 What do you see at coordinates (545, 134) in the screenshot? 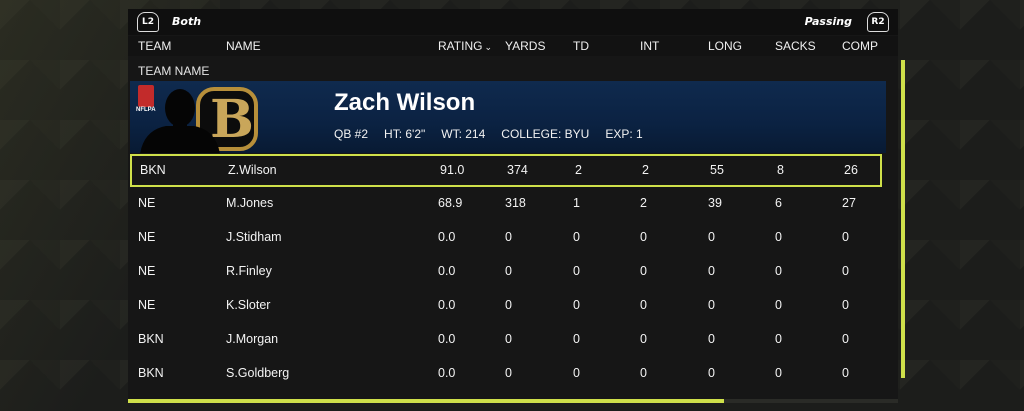
I see `player-college: COLLEGE: BYU` at bounding box center [545, 134].